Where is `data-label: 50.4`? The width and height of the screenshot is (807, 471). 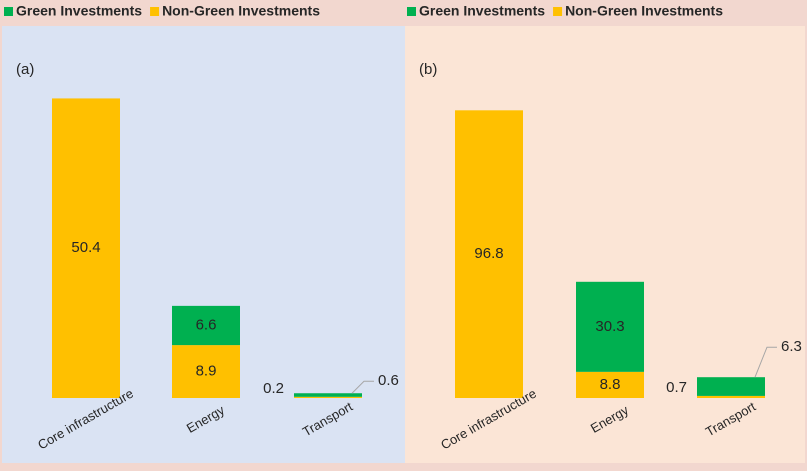 data-label: 50.4 is located at coordinates (85, 247).